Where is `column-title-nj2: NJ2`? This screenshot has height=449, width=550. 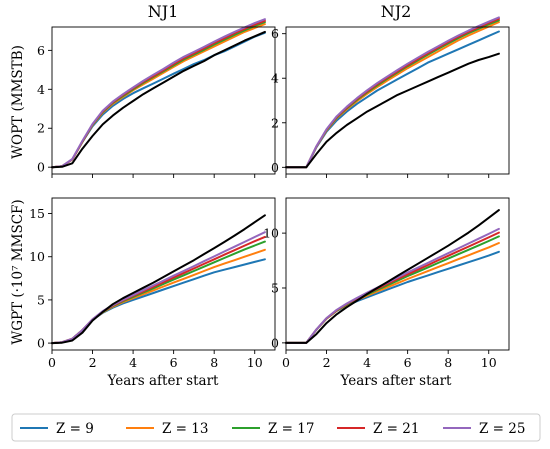 column-title-nj2: NJ2 is located at coordinates (396, 11).